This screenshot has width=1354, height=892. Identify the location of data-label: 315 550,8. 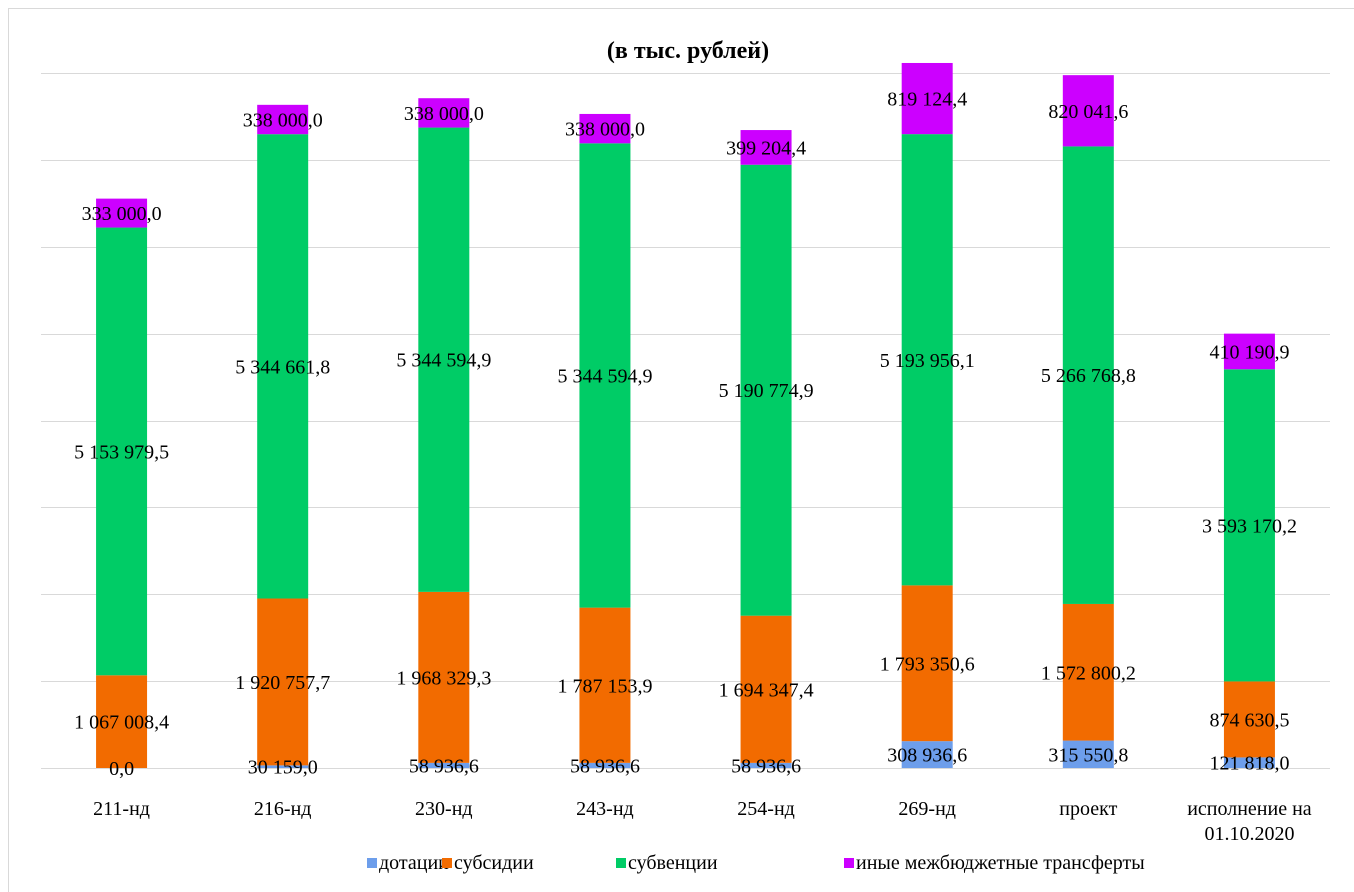
(1088, 755).